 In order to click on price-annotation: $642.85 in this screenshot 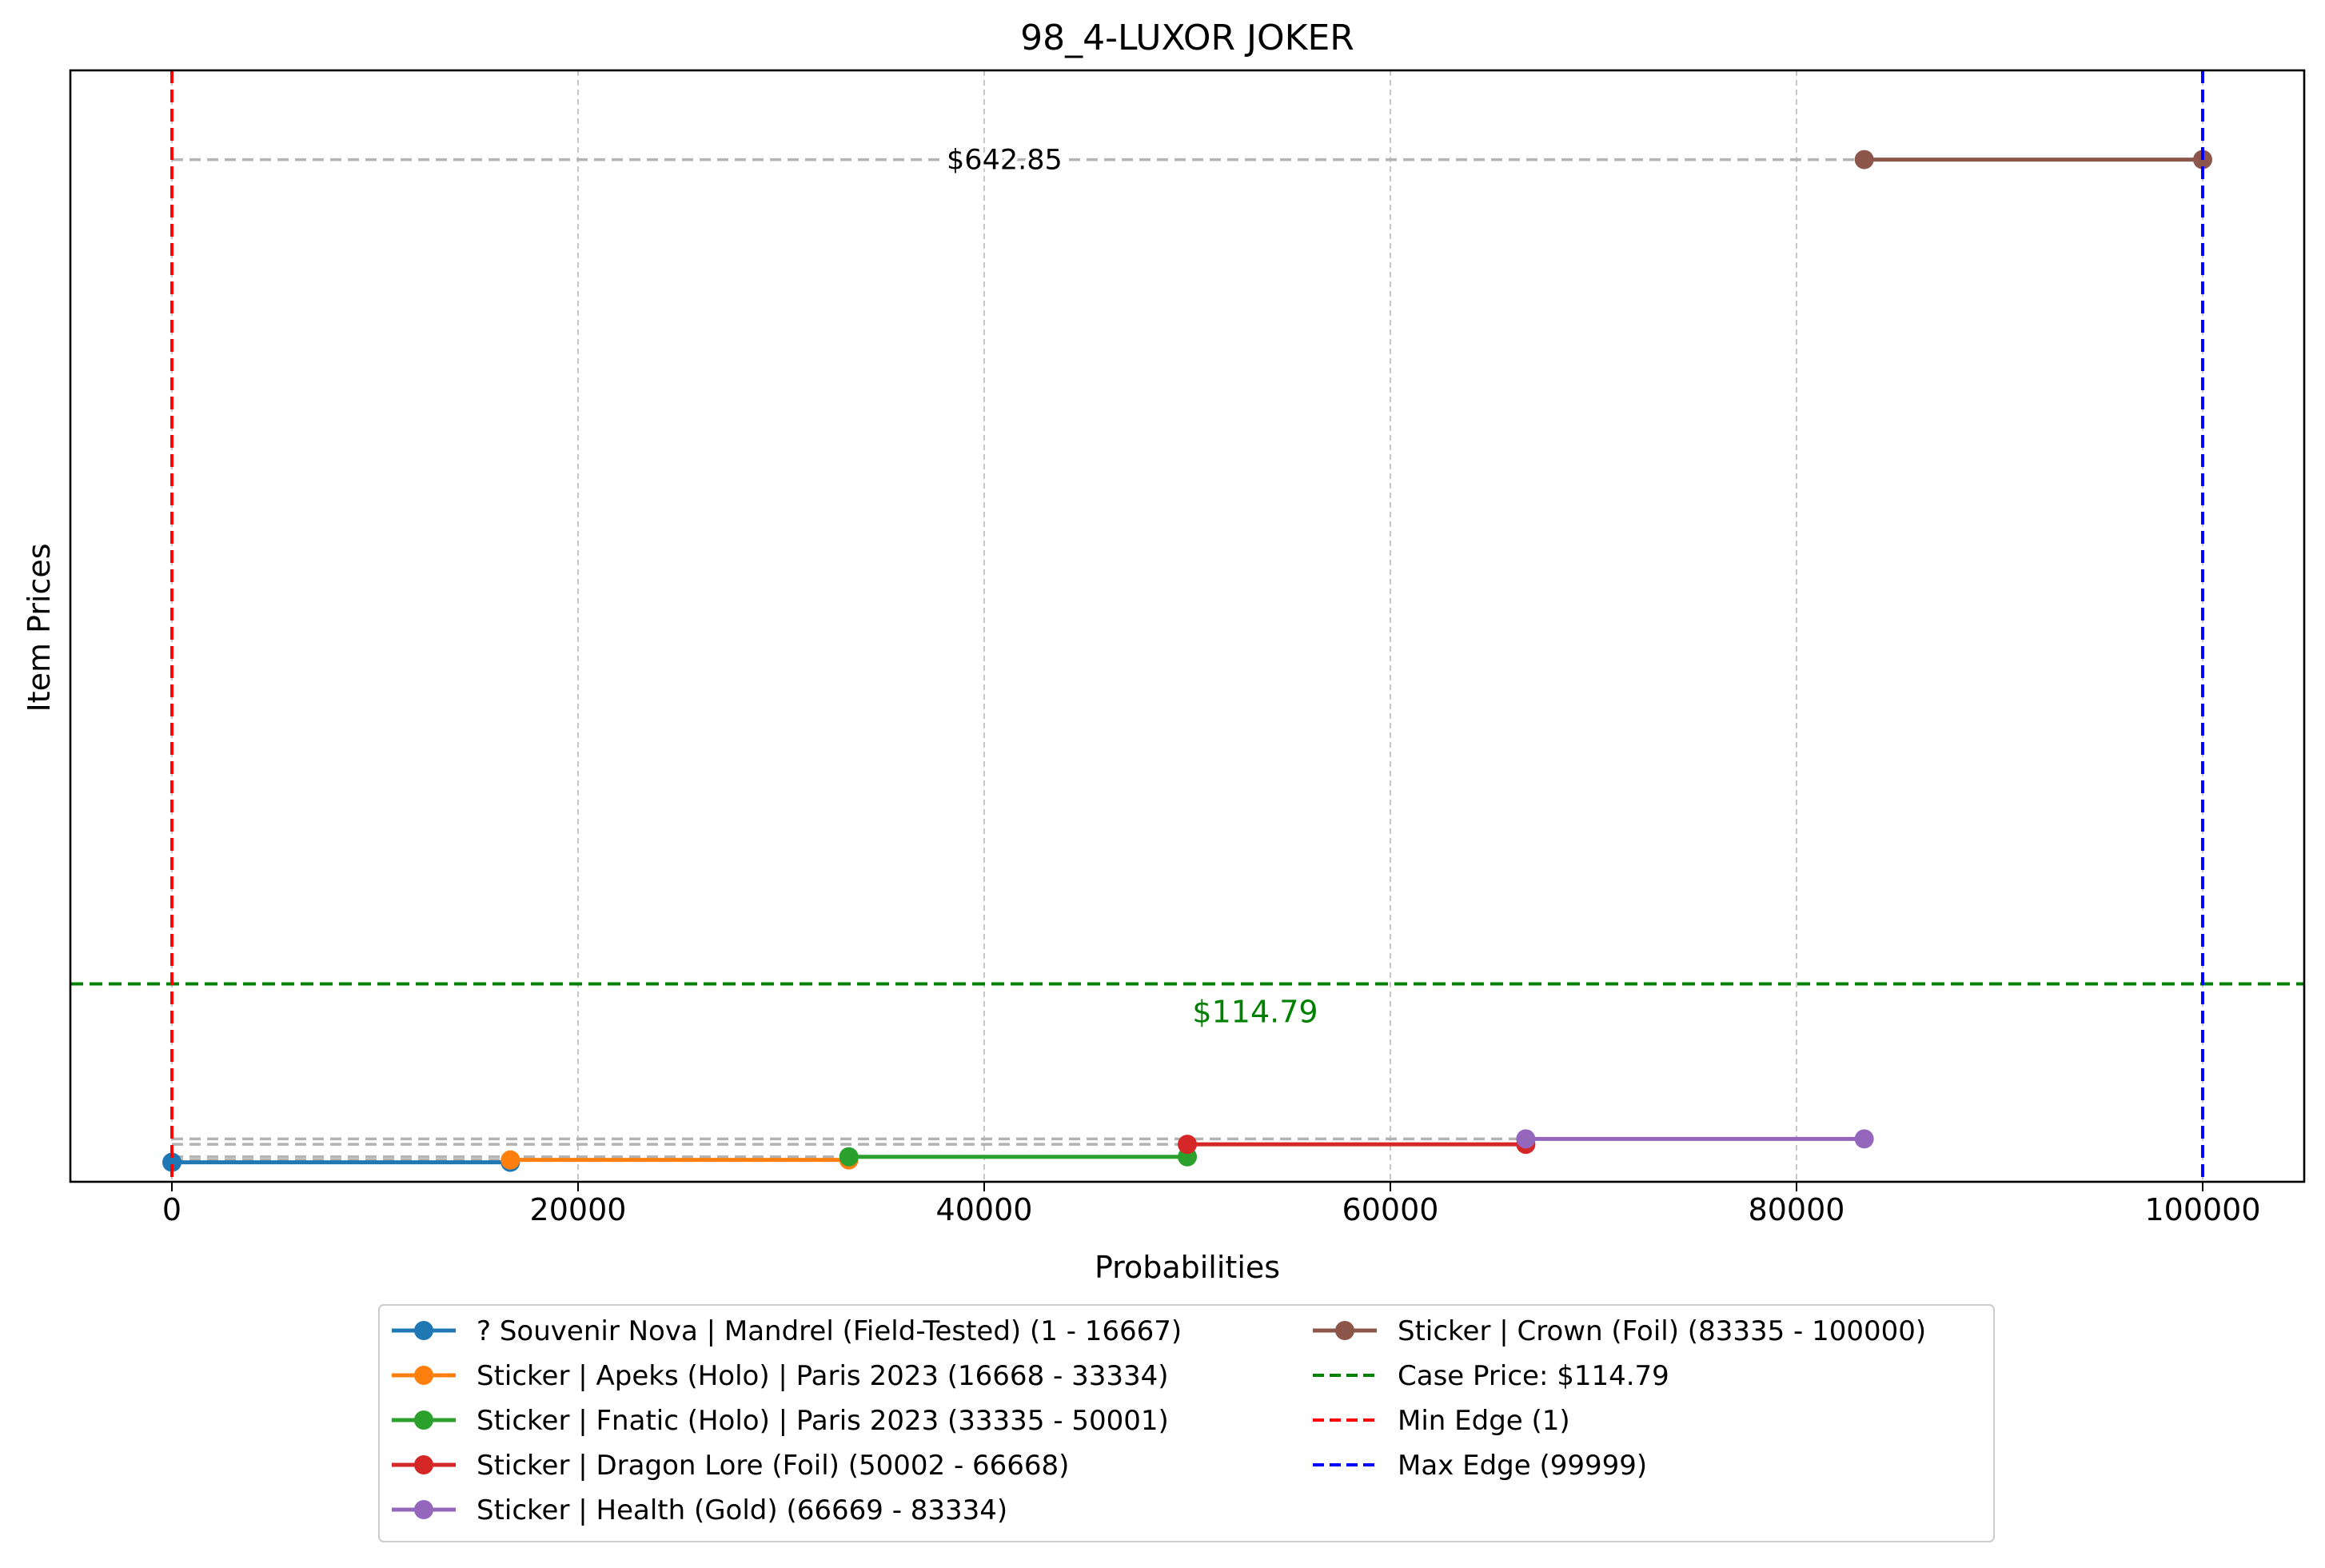, I will do `click(1005, 161)`.